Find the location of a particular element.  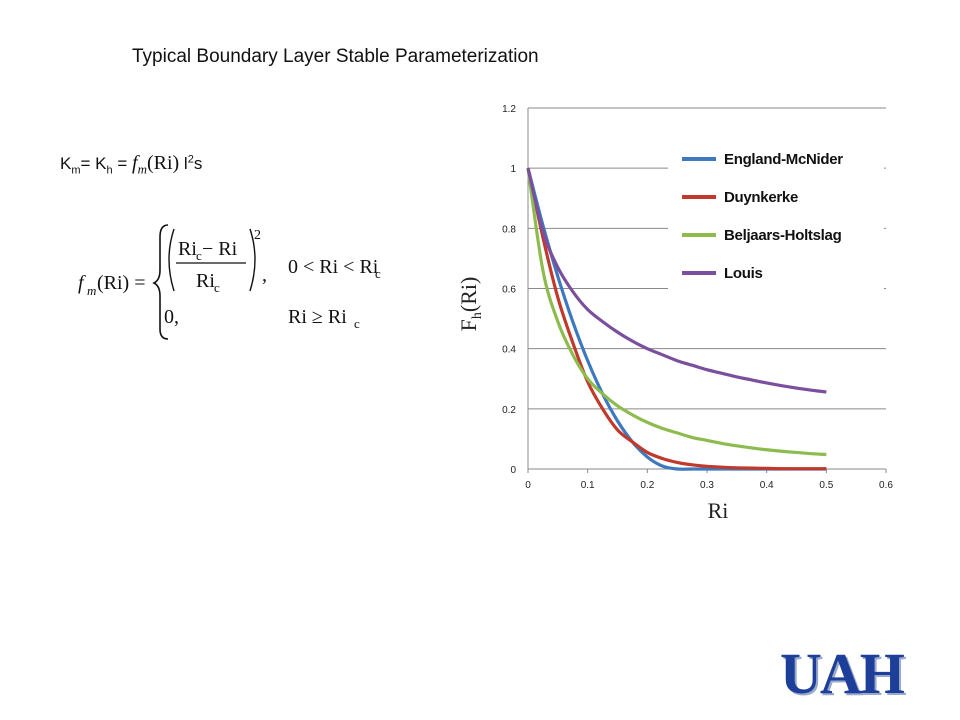

l-symbol: l is located at coordinates (183, 163).